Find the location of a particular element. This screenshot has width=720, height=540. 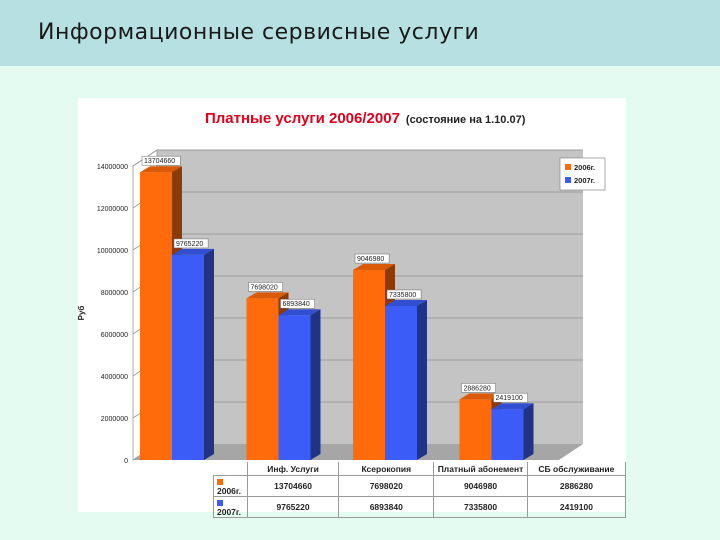

legend-box is located at coordinates (582, 174).